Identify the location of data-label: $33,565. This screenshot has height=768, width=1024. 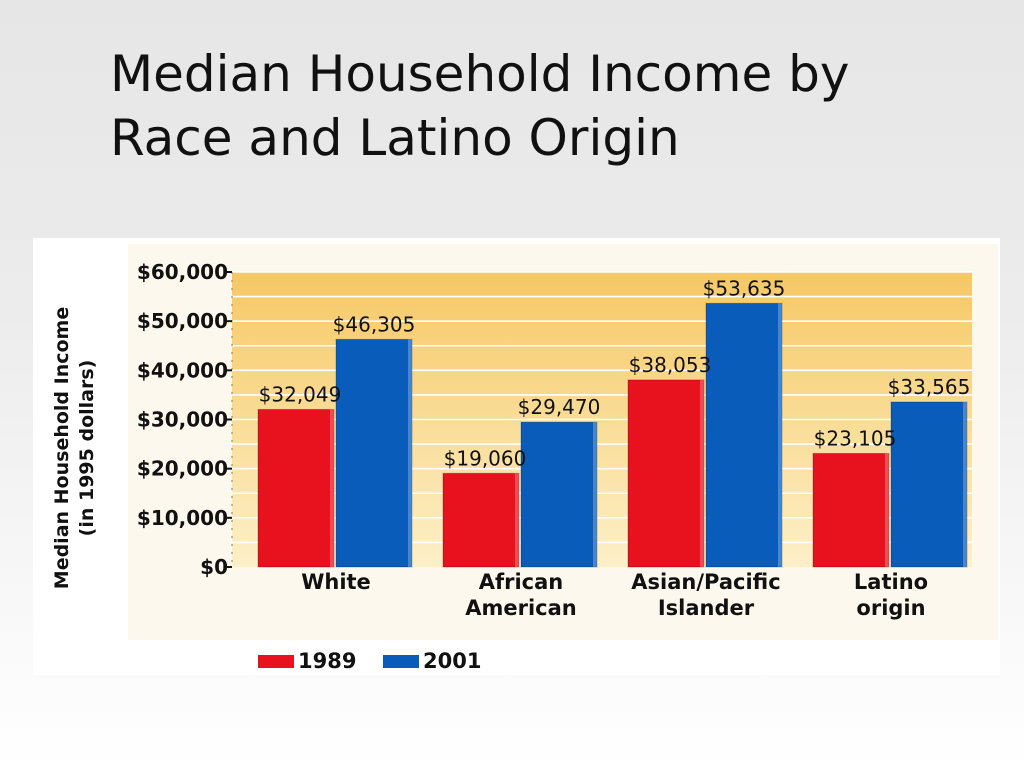
(929, 387).